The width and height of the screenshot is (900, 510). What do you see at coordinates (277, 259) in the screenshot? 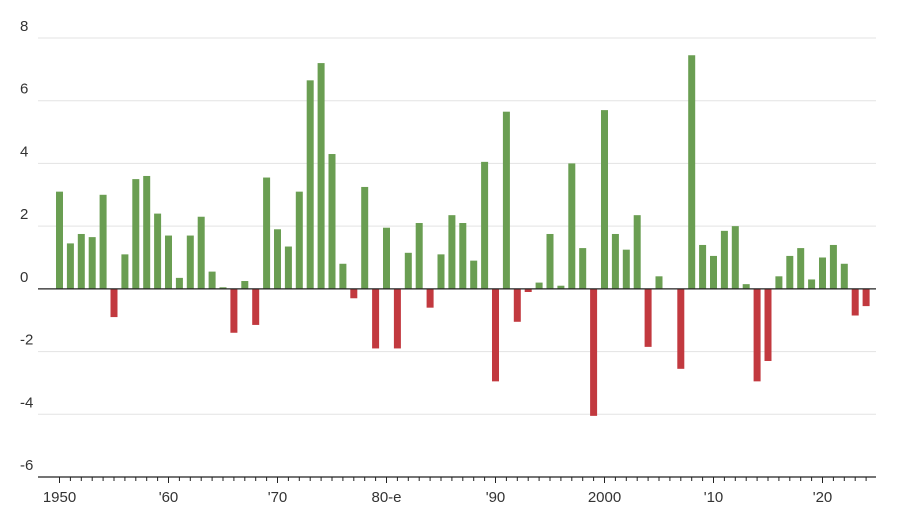
I see `bar-1970` at bounding box center [277, 259].